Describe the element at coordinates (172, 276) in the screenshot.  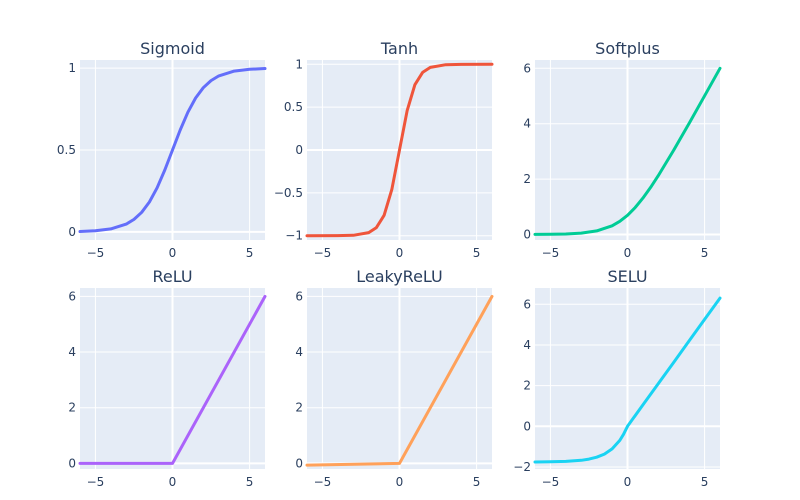
I see `chart-title: ReLU` at that location.